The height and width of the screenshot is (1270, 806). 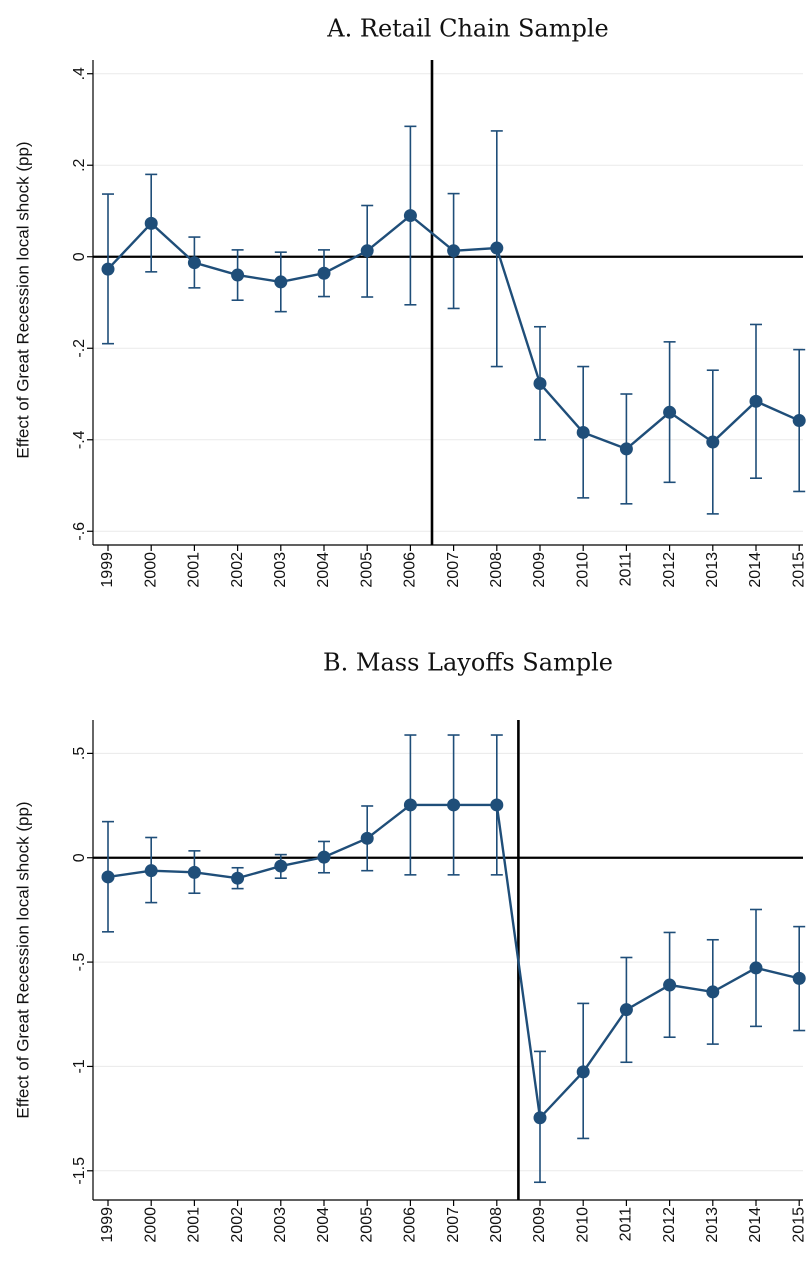 I want to click on y-tick-label: -1.5, so click(x=79, y=1171).